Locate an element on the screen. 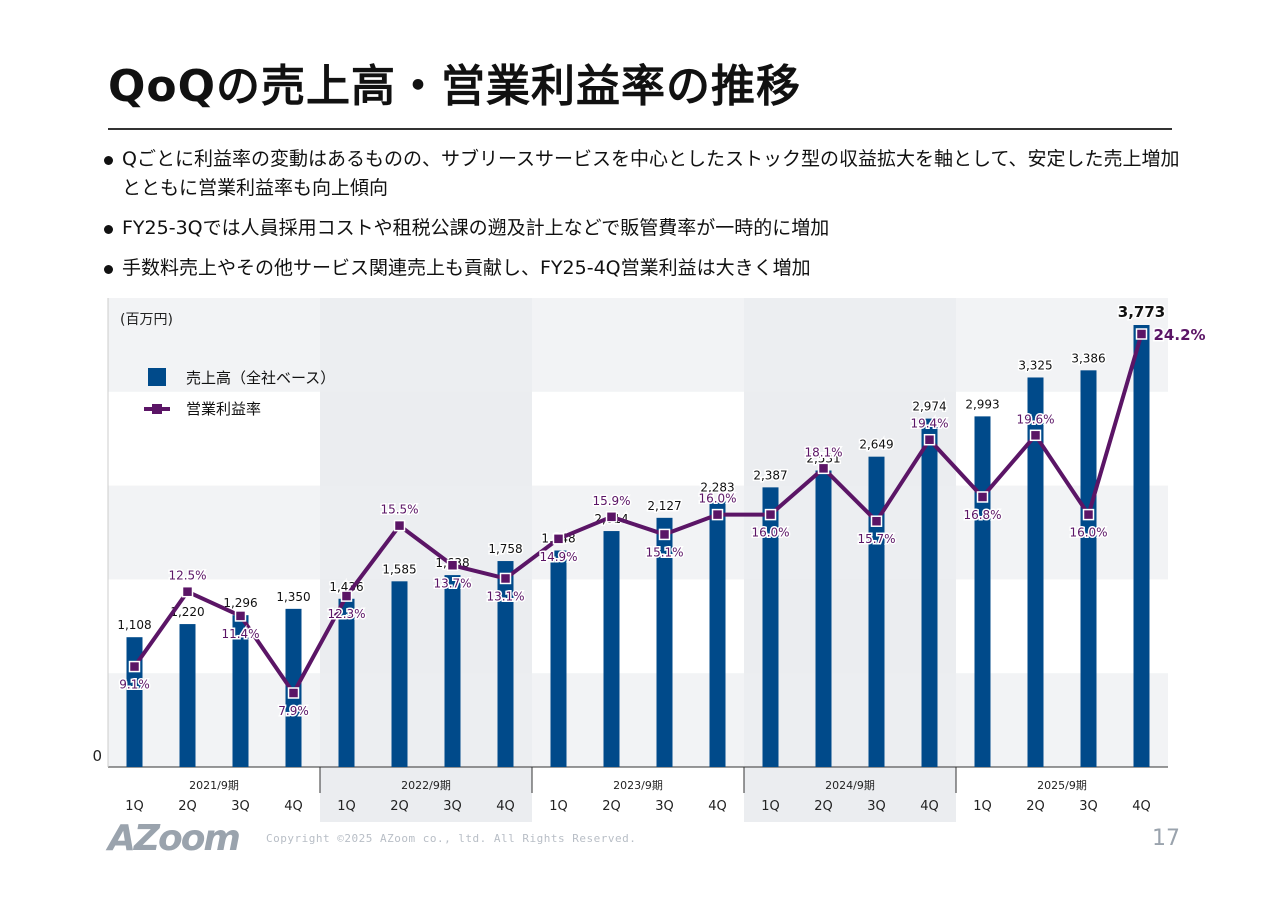 This screenshot has width=1280, height=905. azoom-logo: AZoom is located at coordinates (174, 838).